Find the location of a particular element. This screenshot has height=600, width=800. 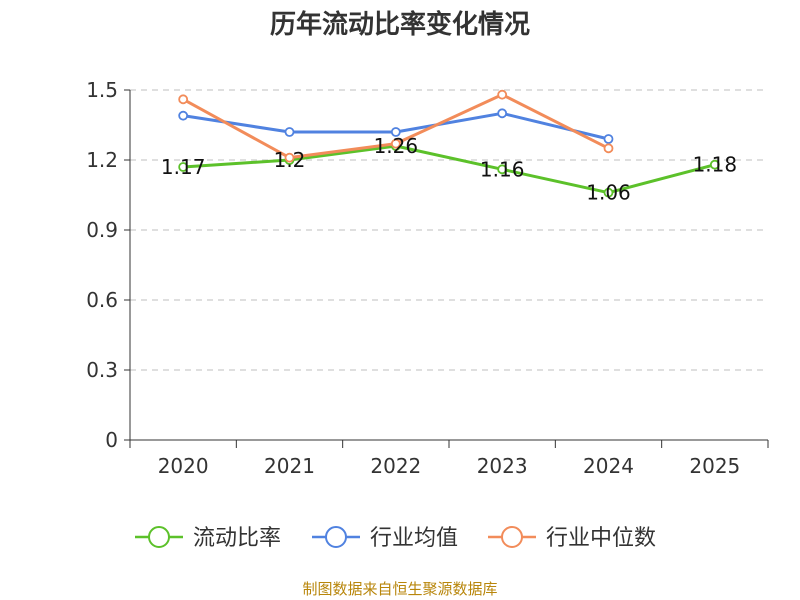

legend-item-1: 行业均值 is located at coordinates (385, 538).